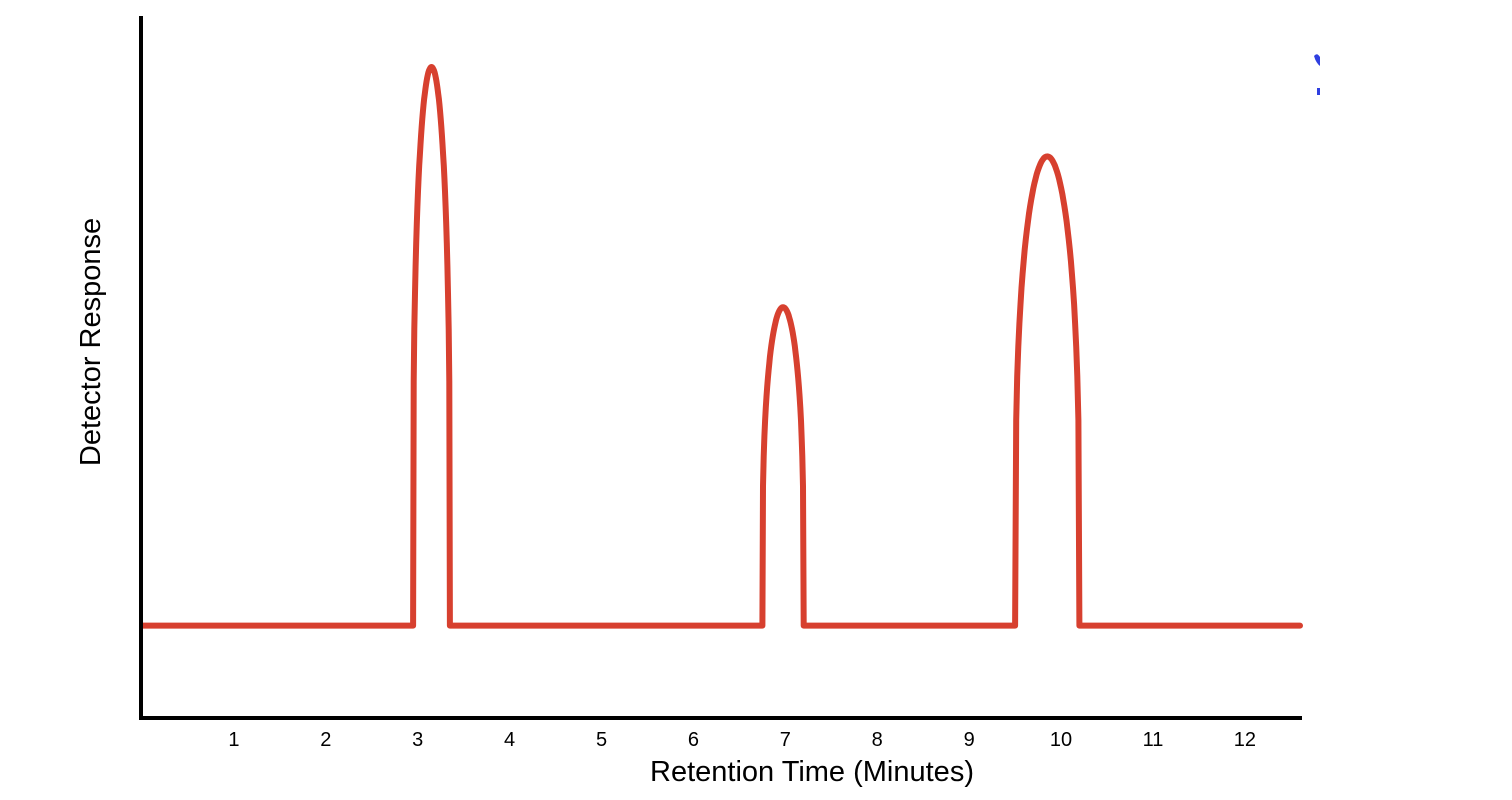 This screenshot has width=1512, height=800. Describe the element at coordinates (91, 342) in the screenshot. I see `y-axis-title: Detector Response` at that location.